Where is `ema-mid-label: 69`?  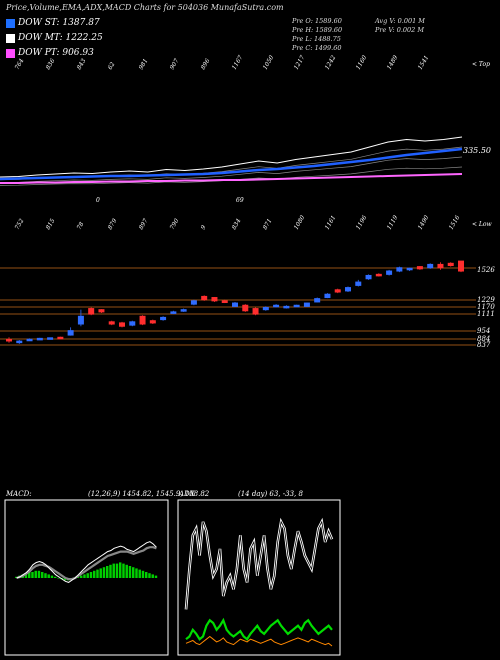
ema-mid-label: 69 is located at coordinates (240, 200).